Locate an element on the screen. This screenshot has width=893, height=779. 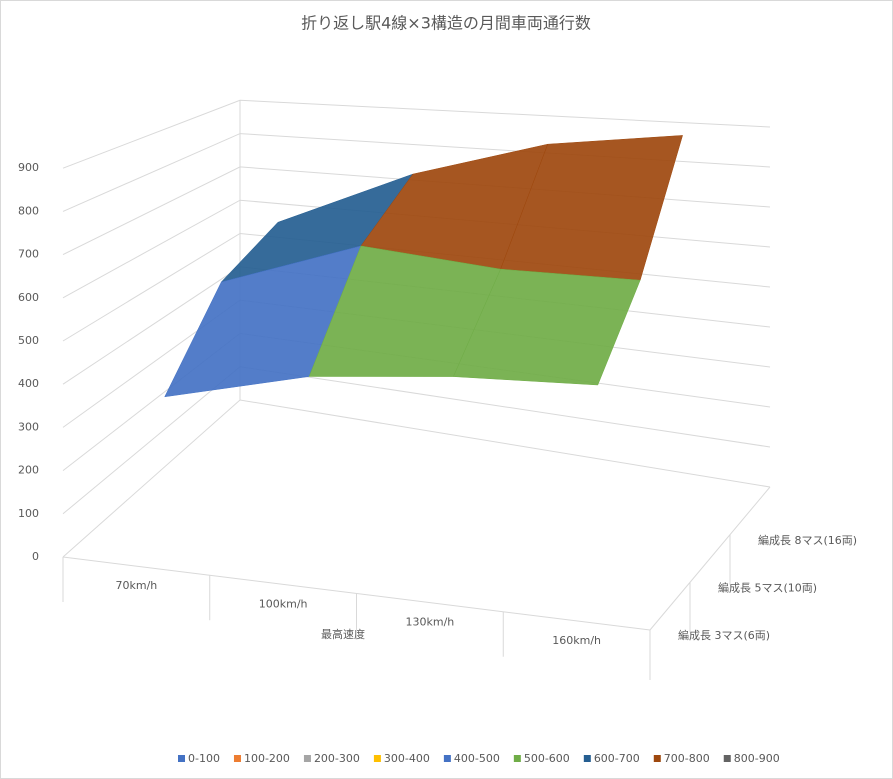
series-label: 編成長 5マス(10両) is located at coordinates (767, 588).